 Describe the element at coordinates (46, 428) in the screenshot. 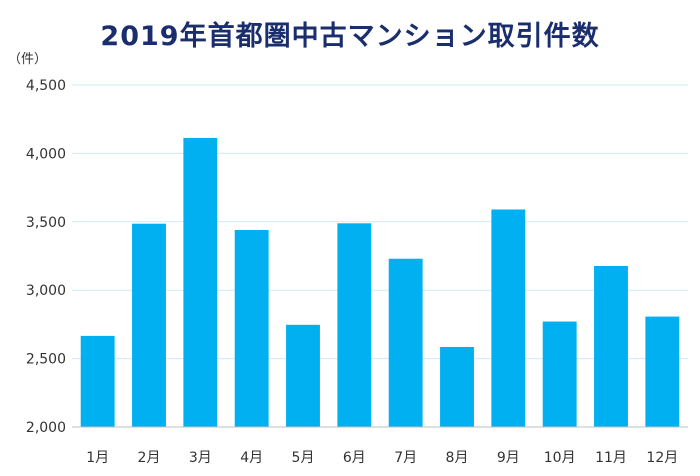

I see `y-tick-label: 2,000` at that location.